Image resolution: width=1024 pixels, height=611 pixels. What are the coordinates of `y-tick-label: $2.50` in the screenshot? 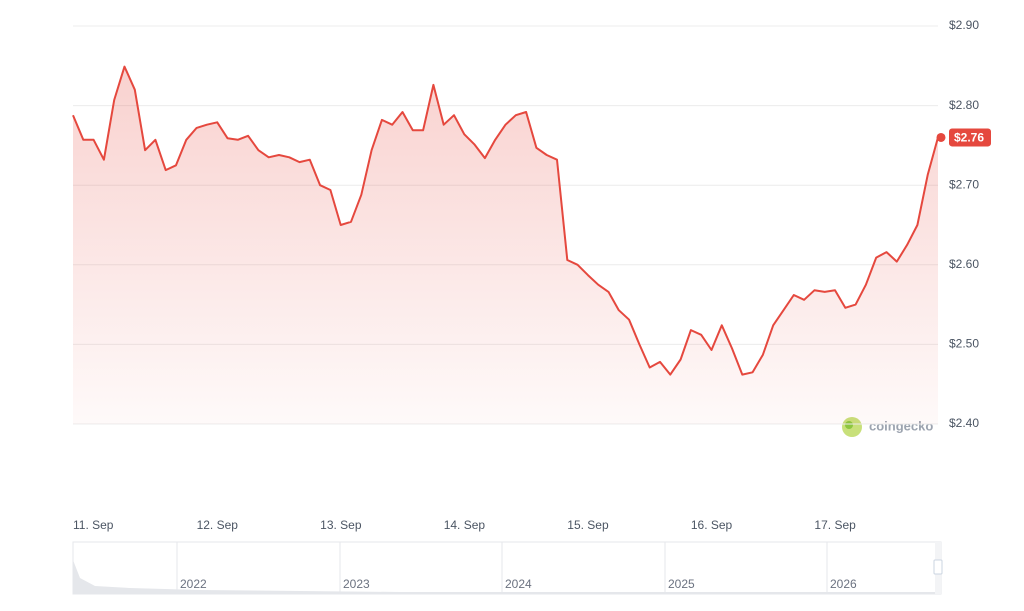 It's located at (964, 344).